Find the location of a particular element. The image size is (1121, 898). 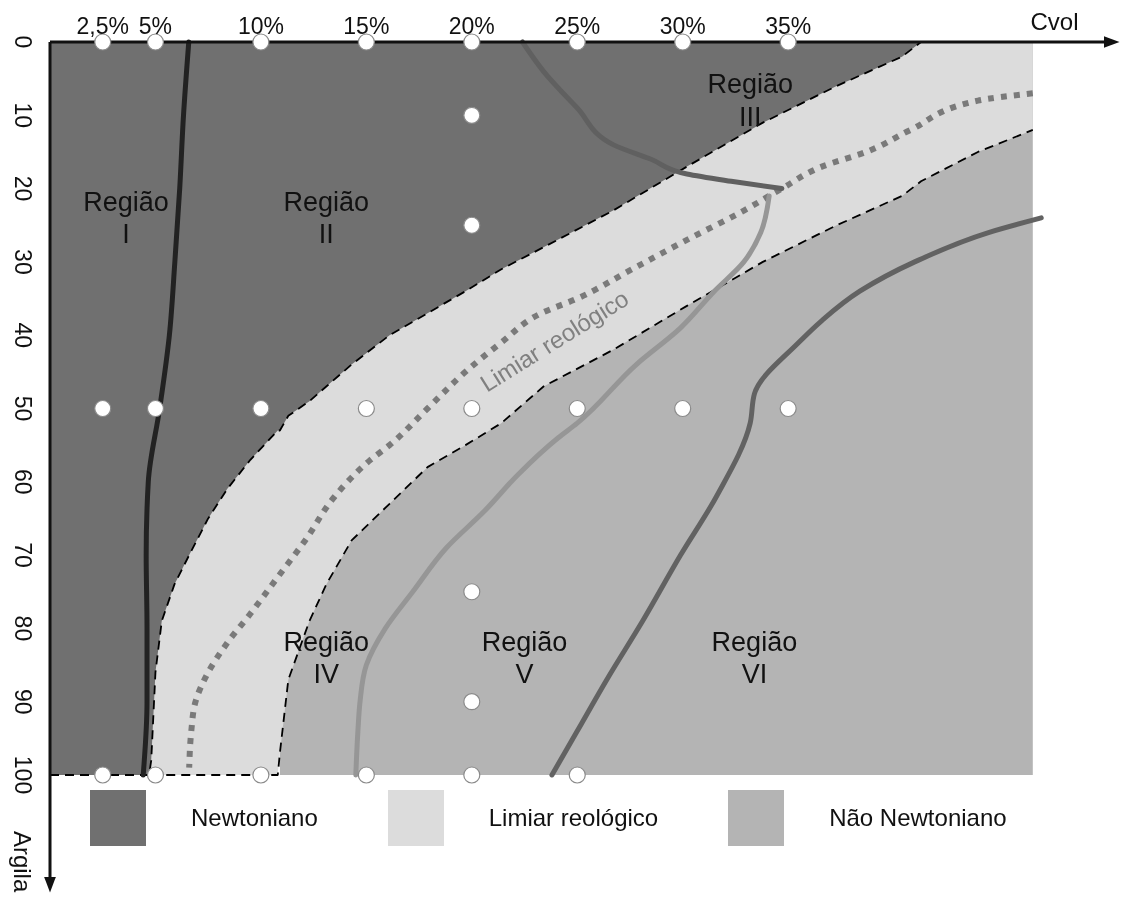

y-tick-label: 100 is located at coordinates (23, 775).